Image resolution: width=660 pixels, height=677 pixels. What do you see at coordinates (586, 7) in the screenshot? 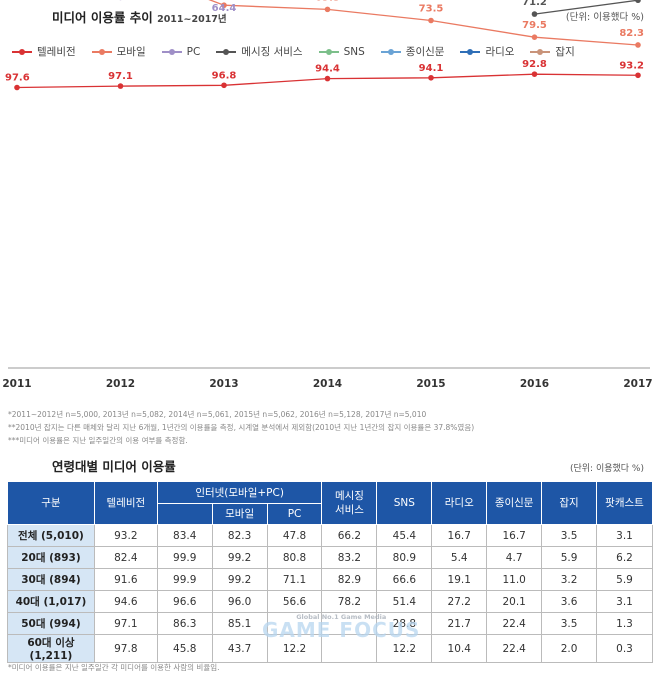
I see `series-line` at bounding box center [586, 7].